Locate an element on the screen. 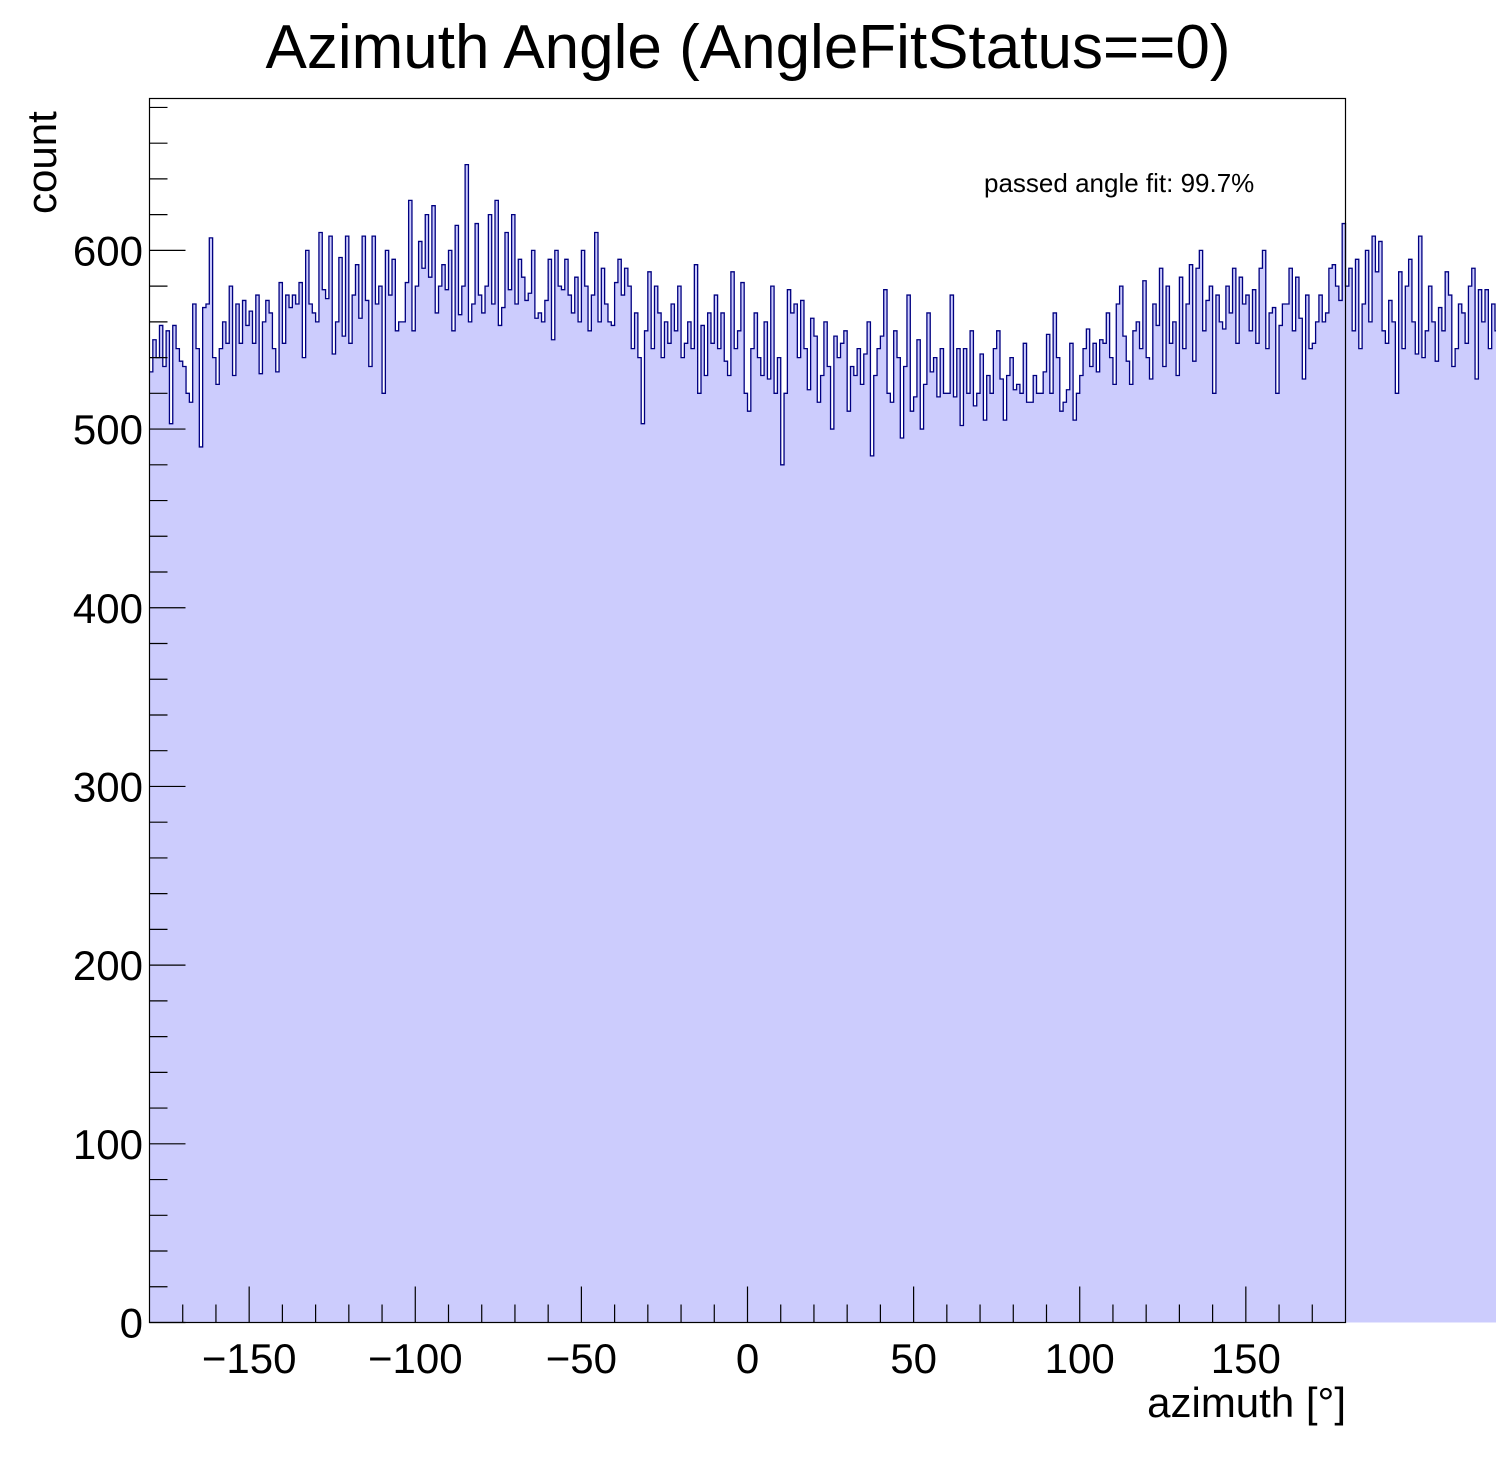  x-axis-label: azimuth [°] is located at coordinates (1246, 1402).